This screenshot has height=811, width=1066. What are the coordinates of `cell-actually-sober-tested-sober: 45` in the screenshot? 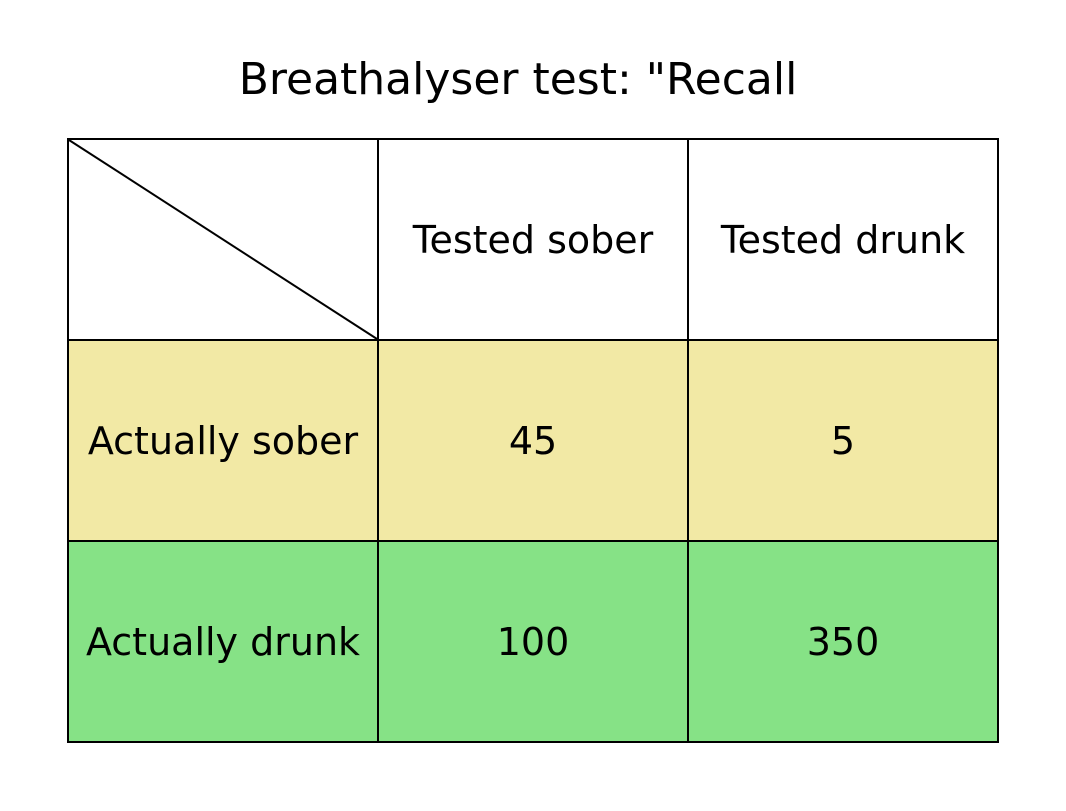 It's located at (533, 440).